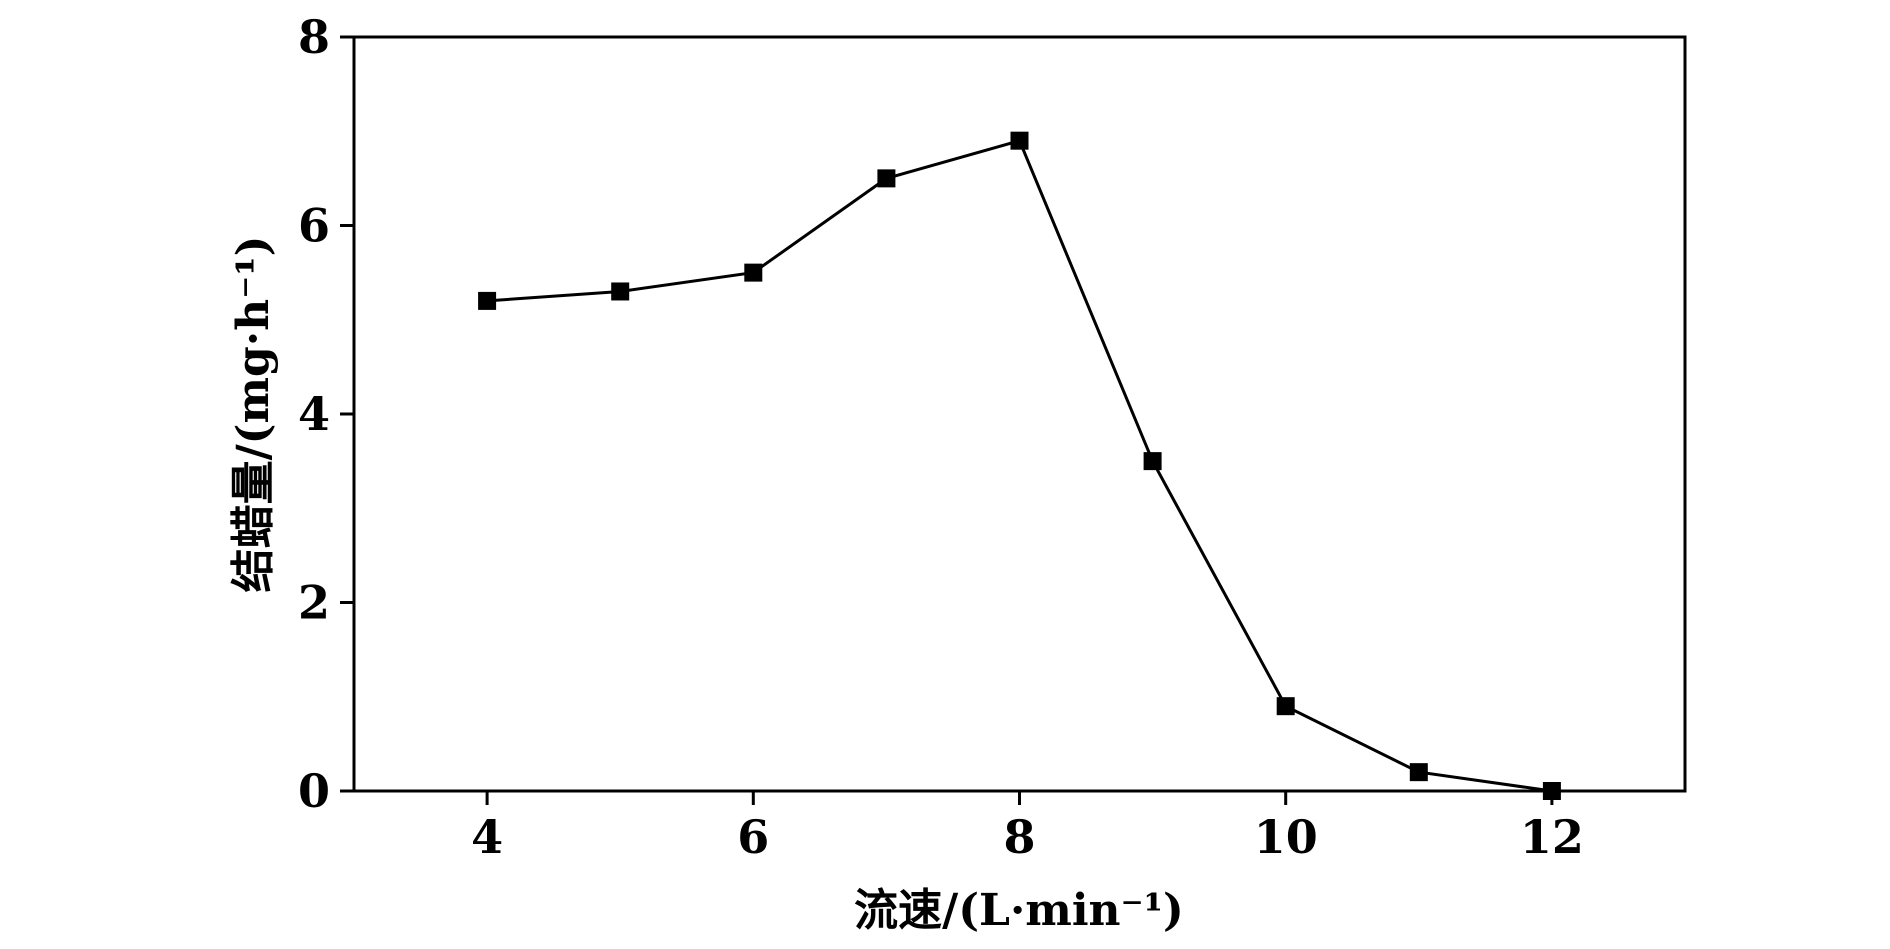 This screenshot has height=949, width=1890. What do you see at coordinates (1019, 837) in the screenshot?
I see `x-tick-label: 8` at bounding box center [1019, 837].